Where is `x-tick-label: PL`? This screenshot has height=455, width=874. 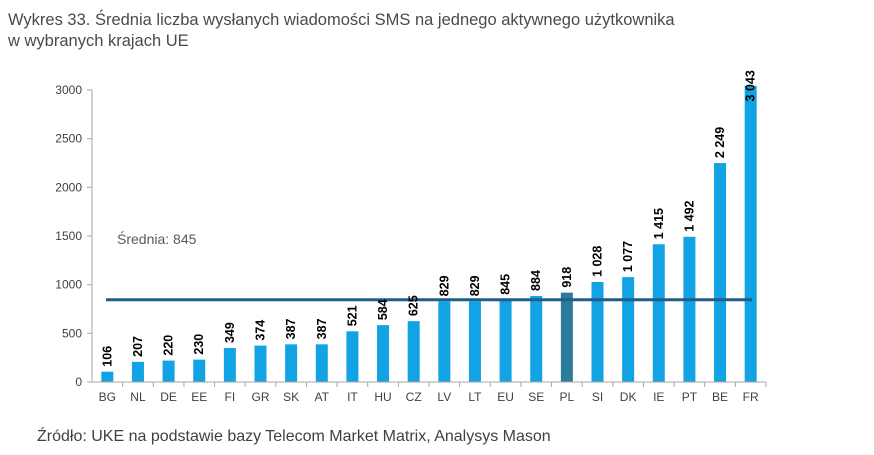
x-tick-label: PL is located at coordinates (567, 397).